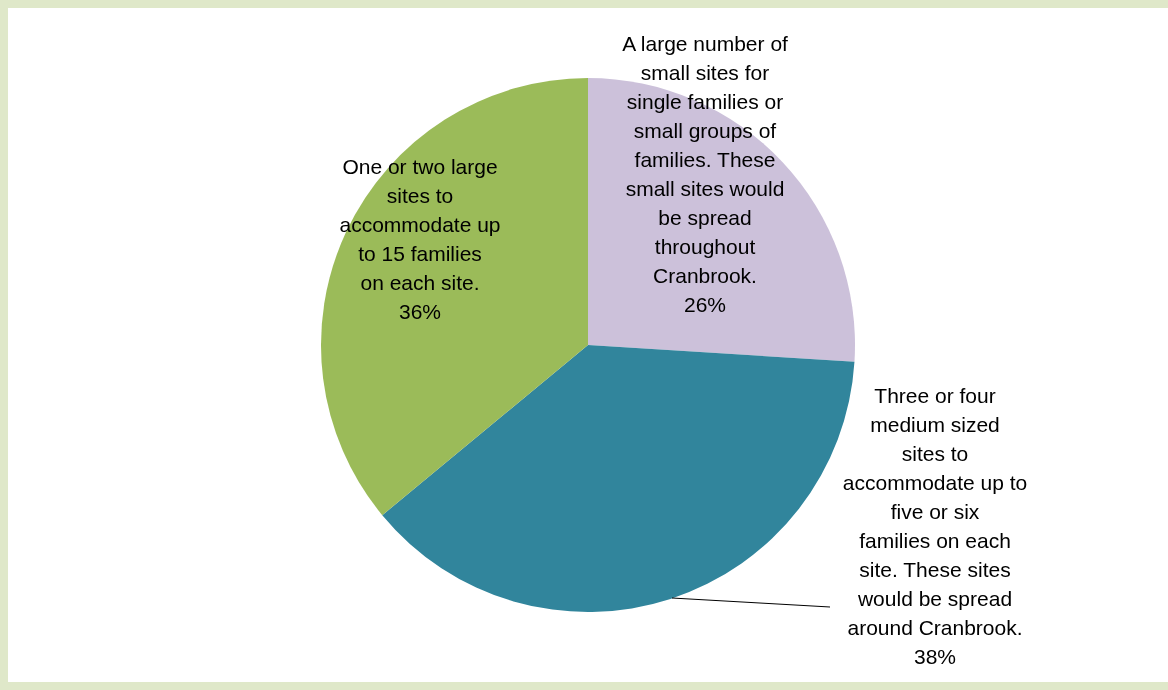 The image size is (1168, 690). I want to click on data-label: 26%, so click(705, 304).